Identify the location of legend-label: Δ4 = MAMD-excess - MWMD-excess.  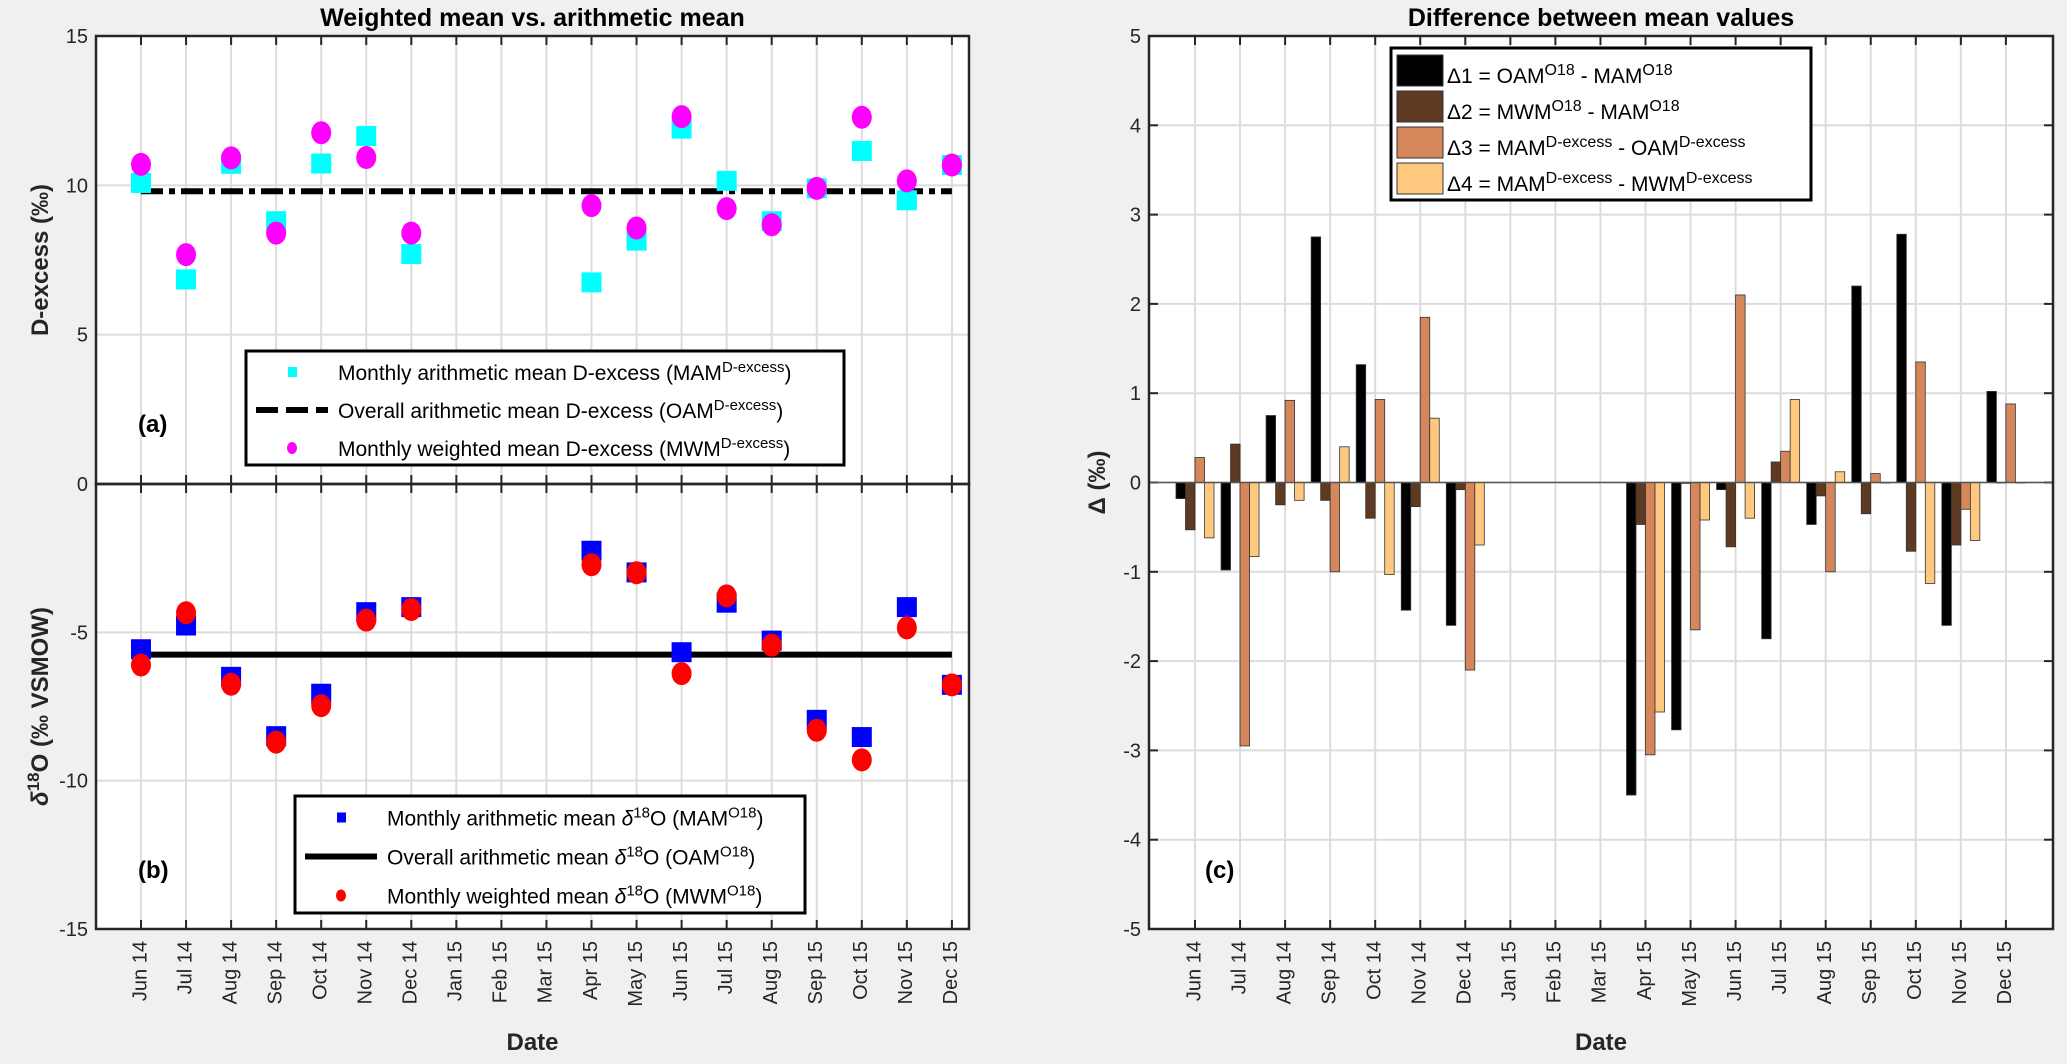
(1600, 183).